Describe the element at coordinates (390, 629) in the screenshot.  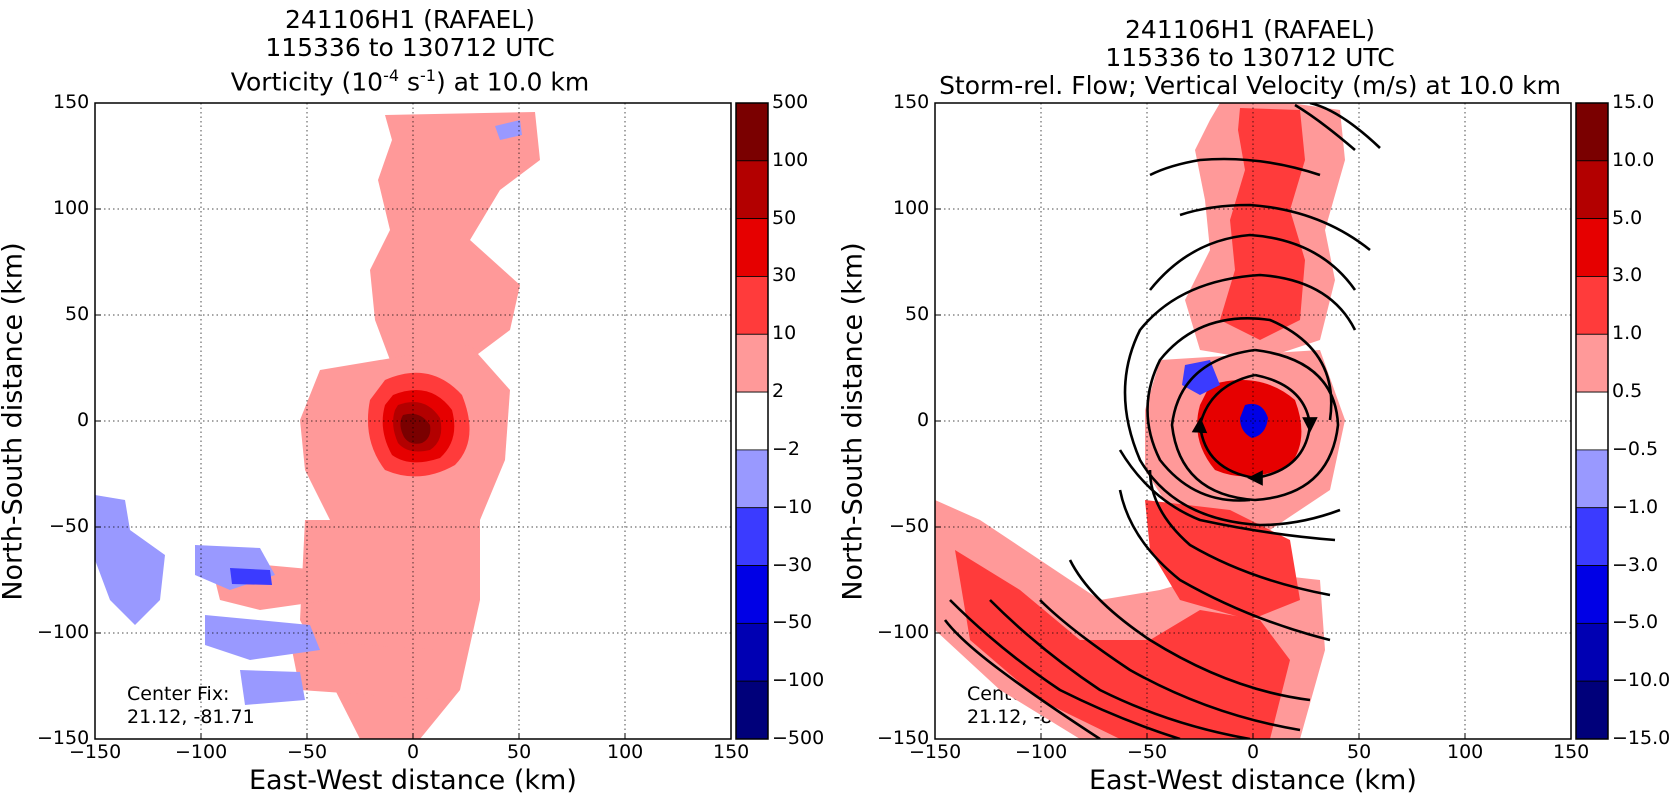
I see `left-positive-band-south` at that location.